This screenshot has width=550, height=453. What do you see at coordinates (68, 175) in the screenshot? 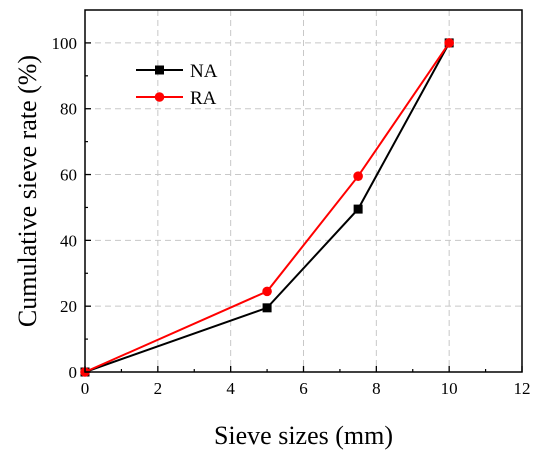
I see `y-tick-label: 60` at bounding box center [68, 175].